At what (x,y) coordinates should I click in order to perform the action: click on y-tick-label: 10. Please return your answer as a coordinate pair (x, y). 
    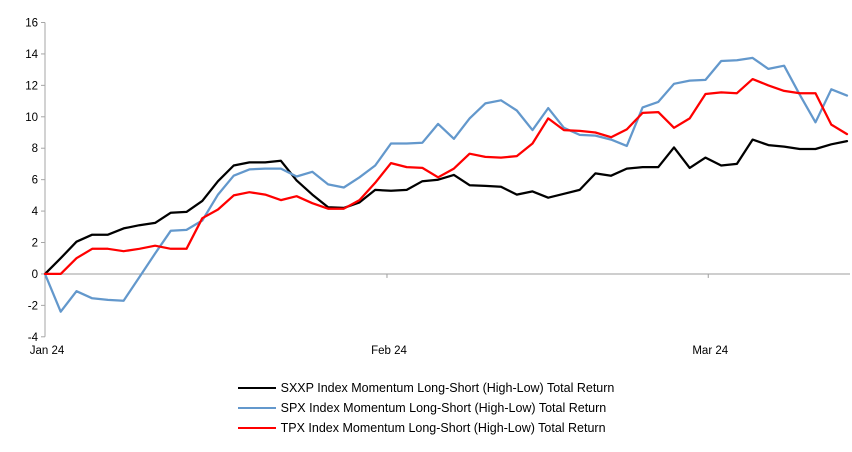
    Looking at the image, I should click on (31, 118).